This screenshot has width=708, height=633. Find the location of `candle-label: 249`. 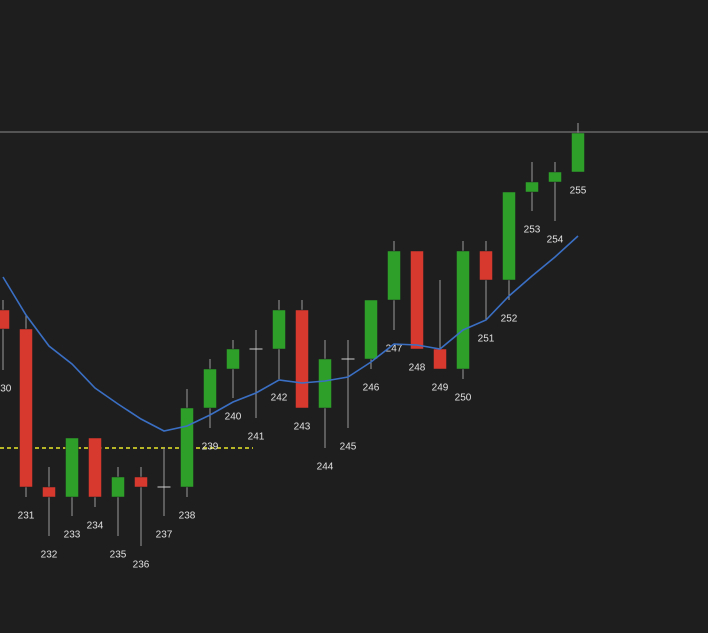

candle-label: 249 is located at coordinates (440, 388).